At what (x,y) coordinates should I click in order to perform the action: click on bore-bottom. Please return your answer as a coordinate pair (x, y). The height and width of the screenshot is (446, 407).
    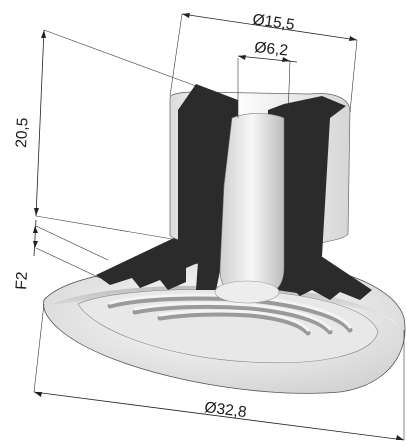
    Looking at the image, I should click on (247, 292).